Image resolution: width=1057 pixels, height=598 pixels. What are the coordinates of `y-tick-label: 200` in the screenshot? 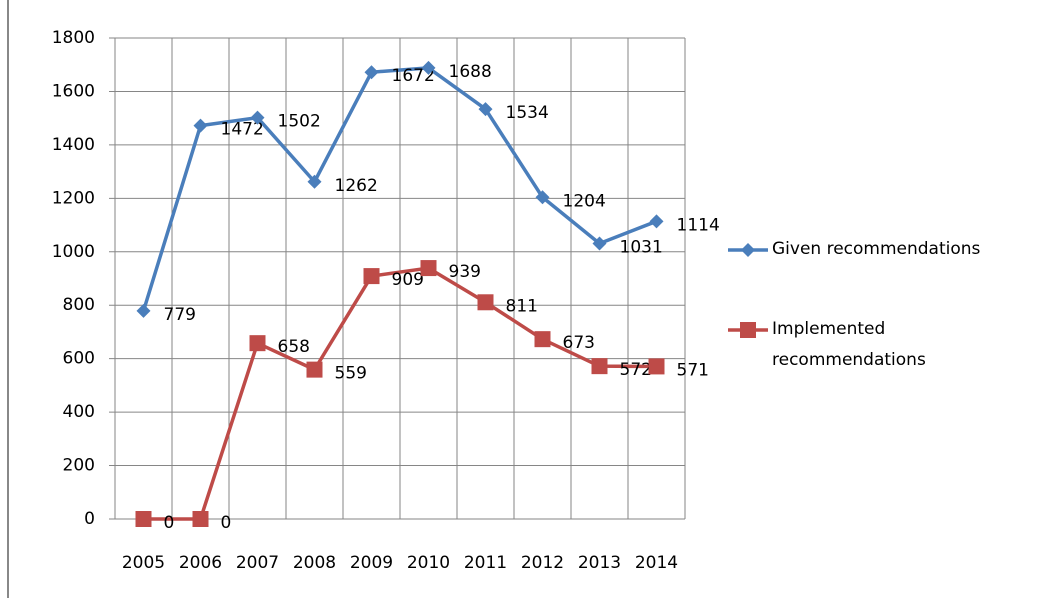 It's located at (79, 466).